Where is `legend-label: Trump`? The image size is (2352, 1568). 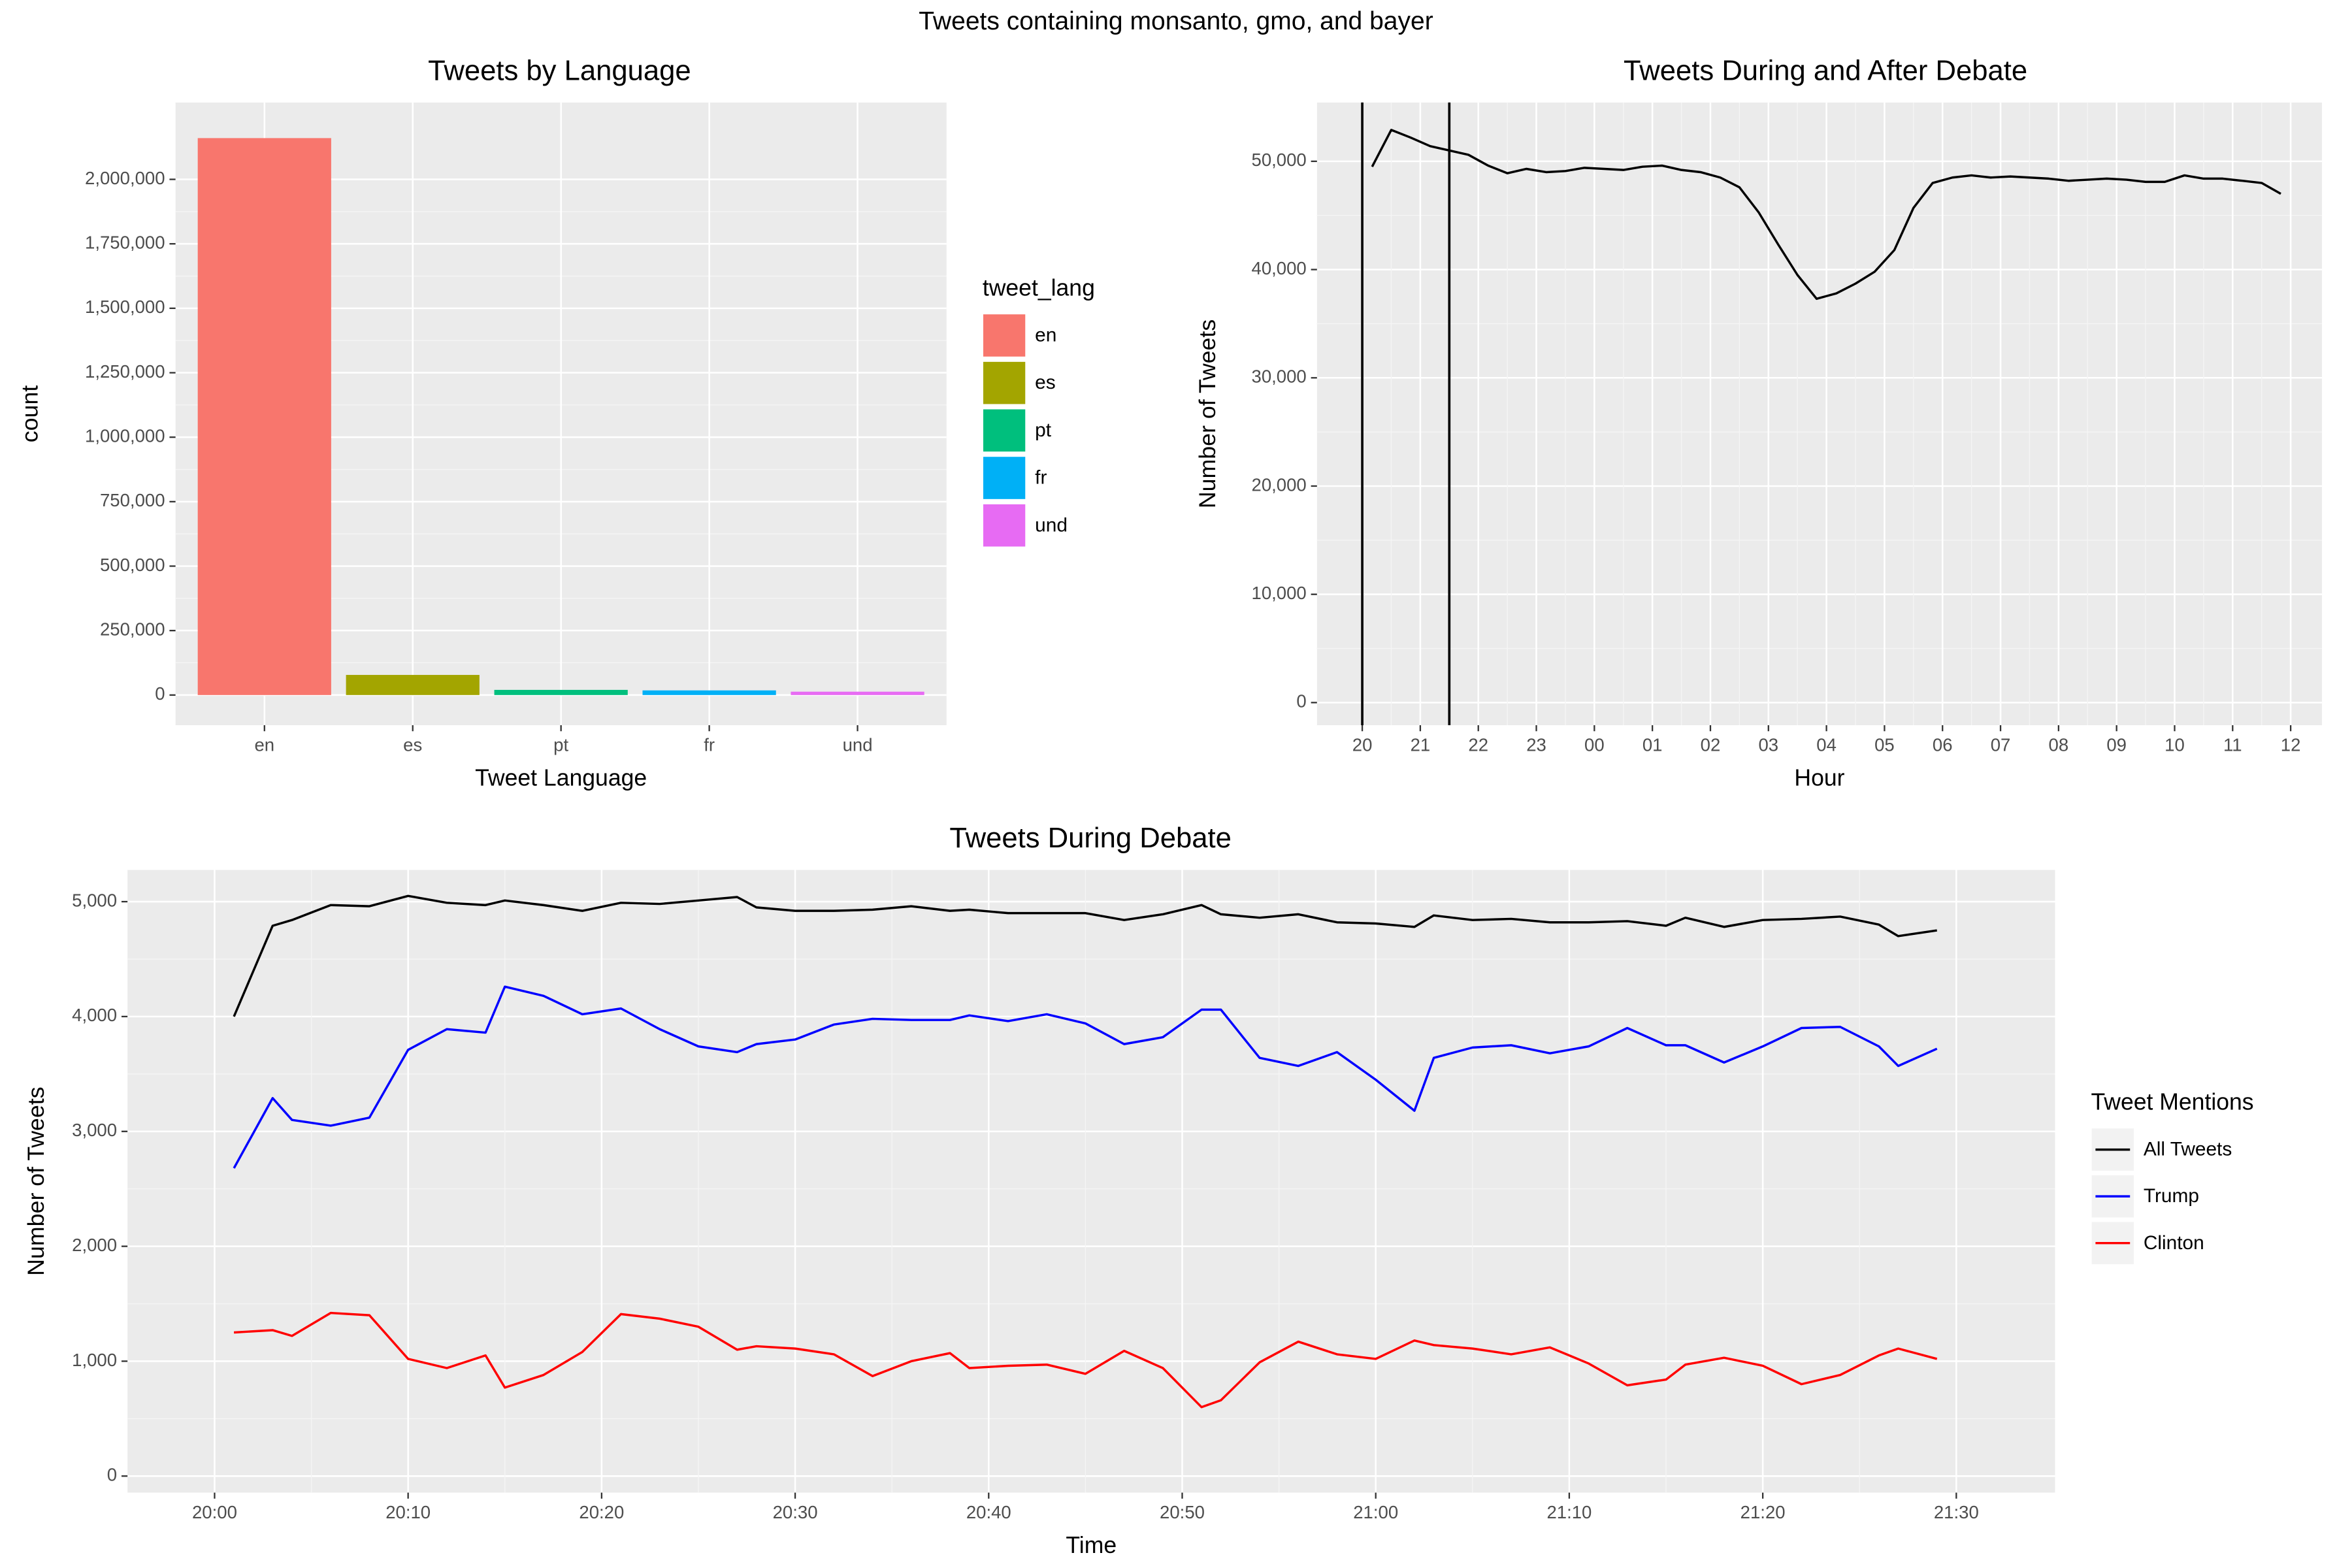
legend-label: Trump is located at coordinates (2171, 1196).